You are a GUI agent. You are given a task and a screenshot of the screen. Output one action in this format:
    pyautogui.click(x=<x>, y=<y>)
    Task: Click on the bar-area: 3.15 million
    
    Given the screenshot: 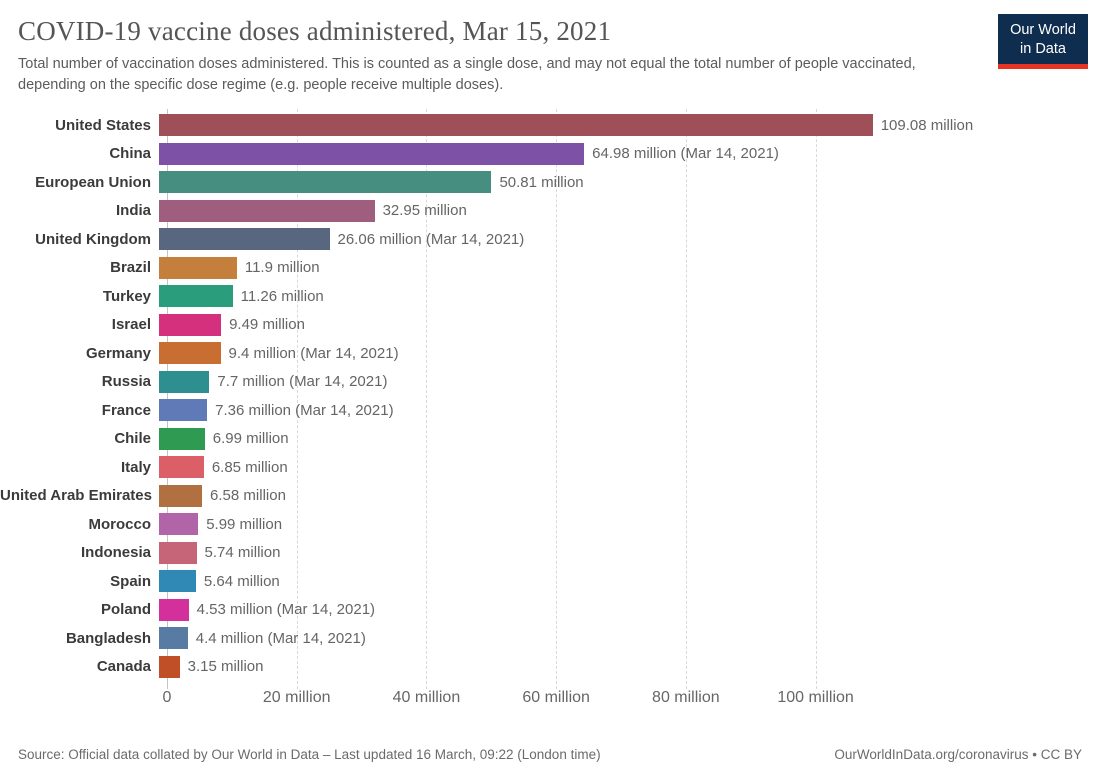 What is the action you would take?
    pyautogui.click(x=617, y=666)
    